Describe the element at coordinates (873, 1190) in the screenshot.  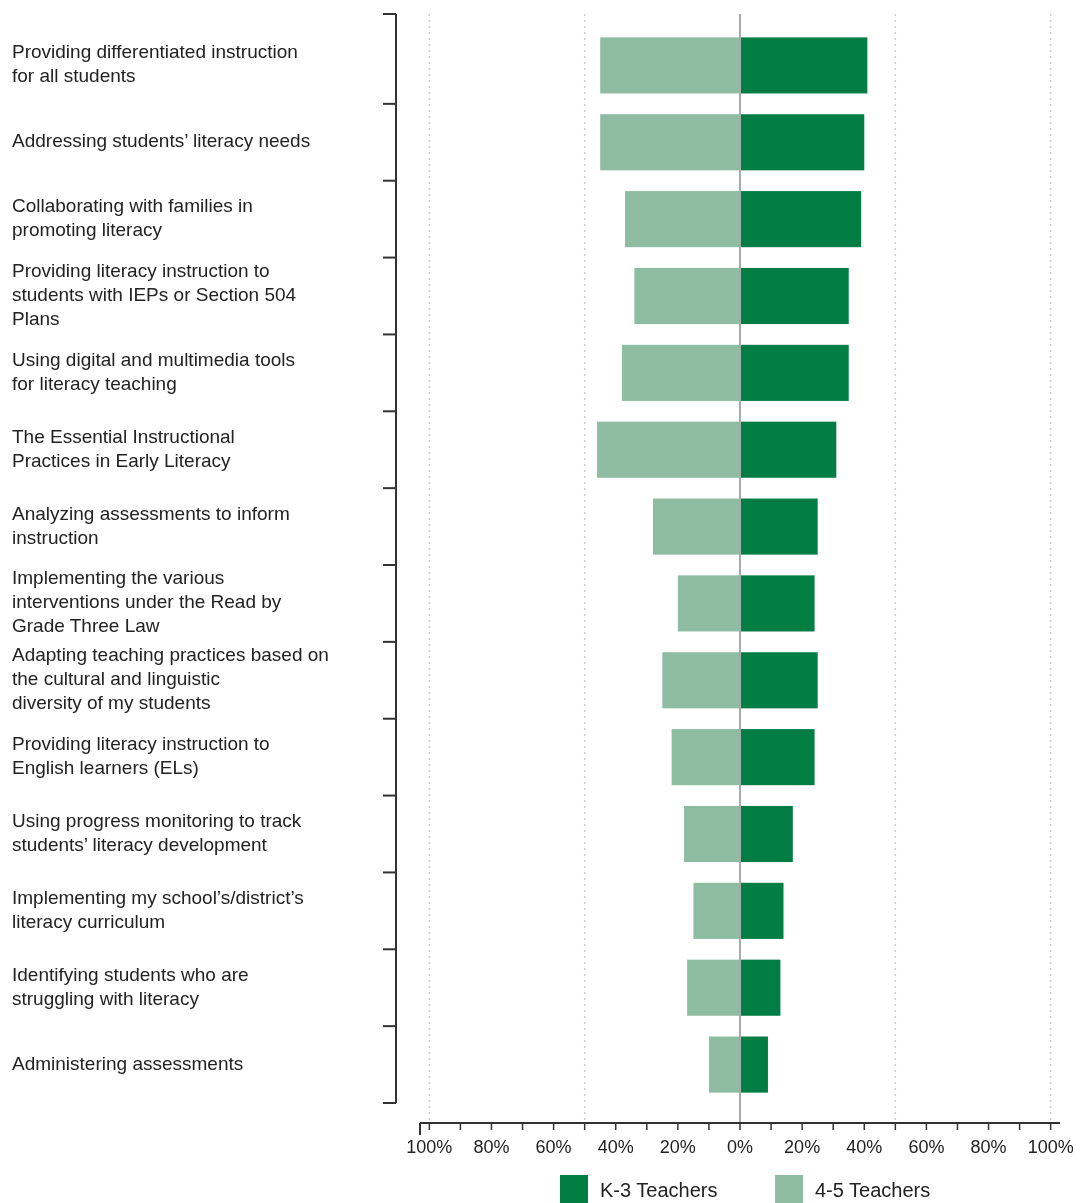
I see `legend-label: 4-5 Teachers` at that location.